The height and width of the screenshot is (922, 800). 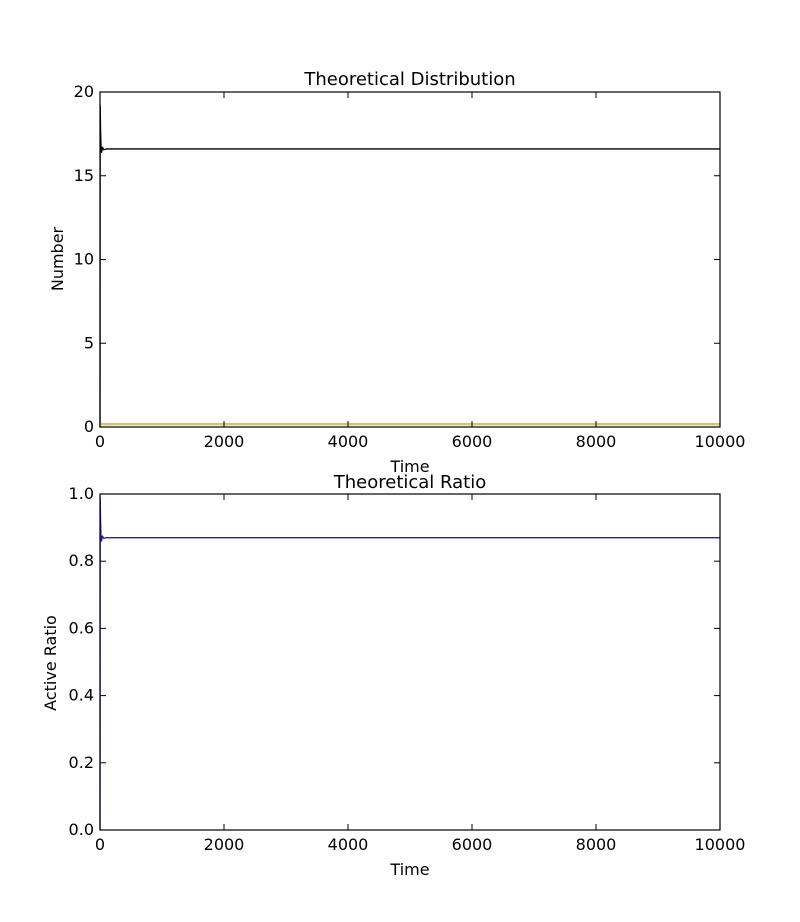 I want to click on ratio-y-tick-label: 0.0, so click(x=81, y=829).